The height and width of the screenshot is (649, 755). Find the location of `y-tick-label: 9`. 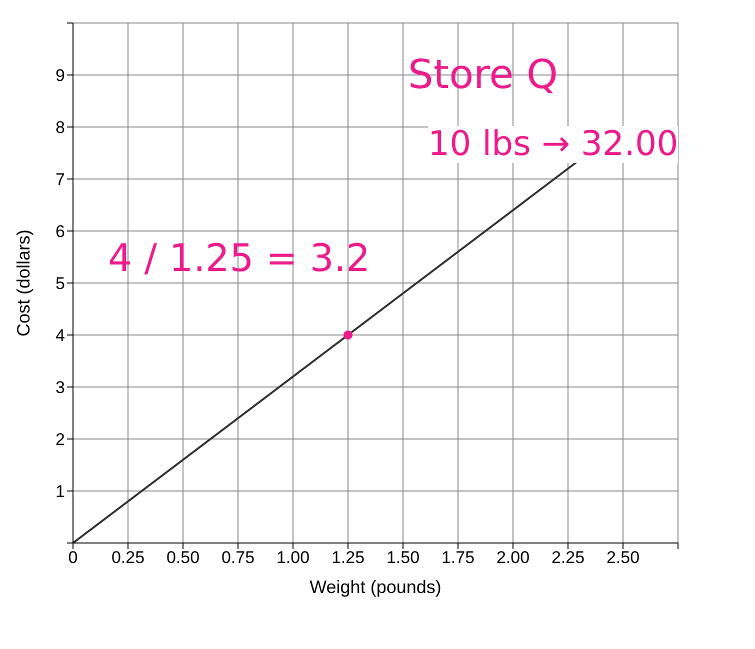

y-tick-label: 9 is located at coordinates (60, 76).